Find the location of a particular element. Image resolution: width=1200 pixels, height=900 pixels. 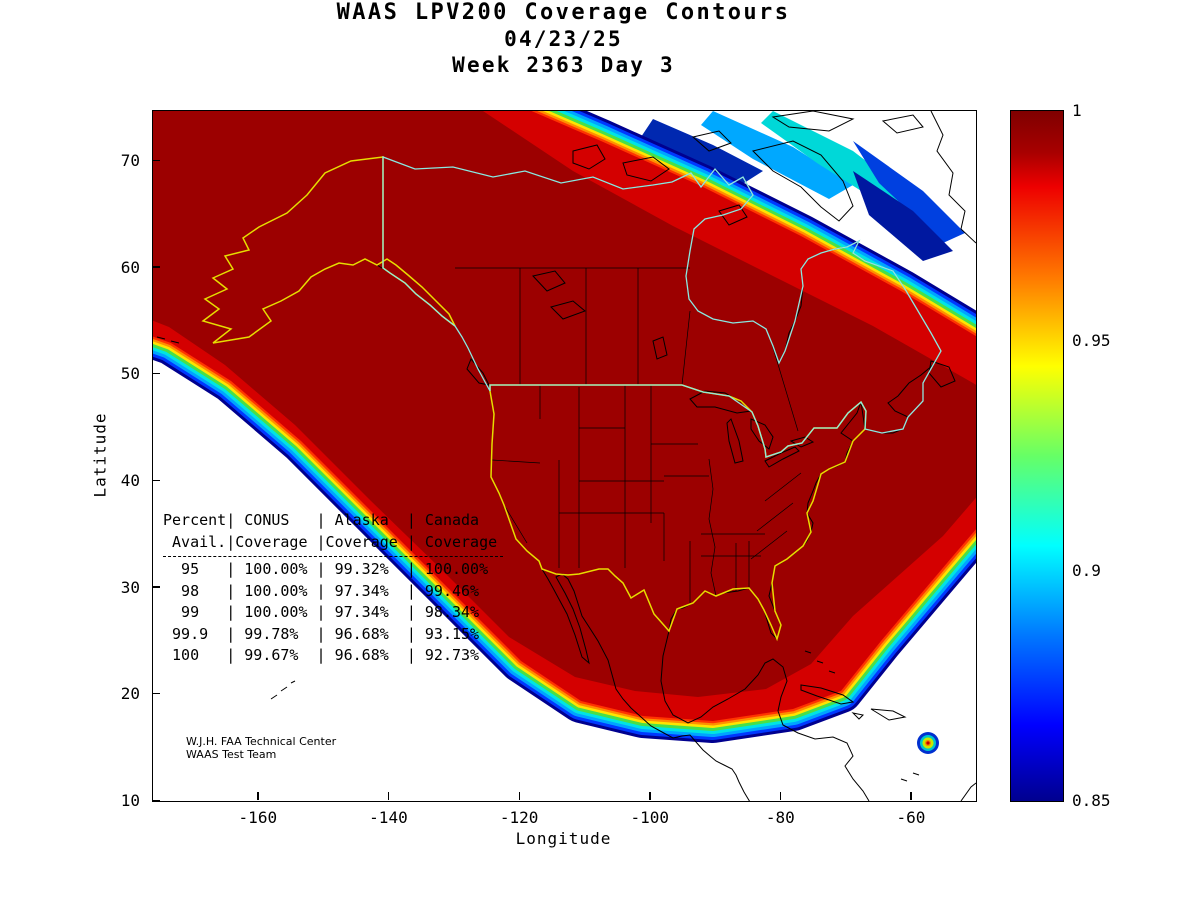

y-tick-label: 50 is located at coordinates (130, 374).